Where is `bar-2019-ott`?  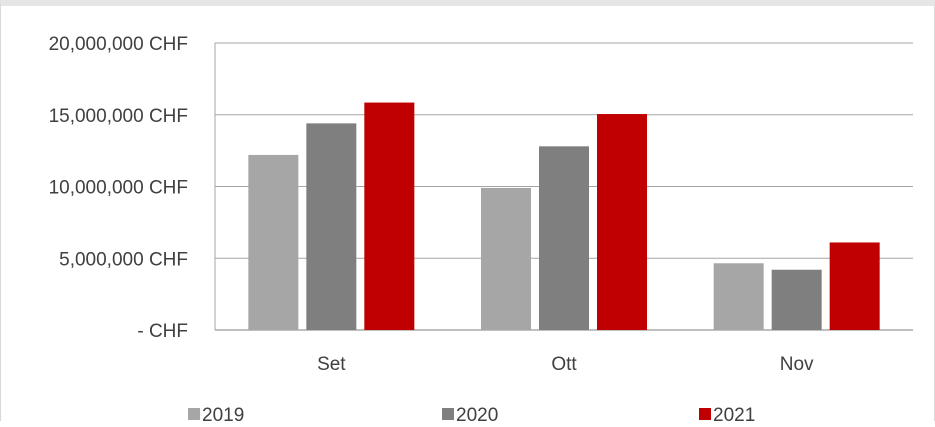 bar-2019-ott is located at coordinates (506, 258).